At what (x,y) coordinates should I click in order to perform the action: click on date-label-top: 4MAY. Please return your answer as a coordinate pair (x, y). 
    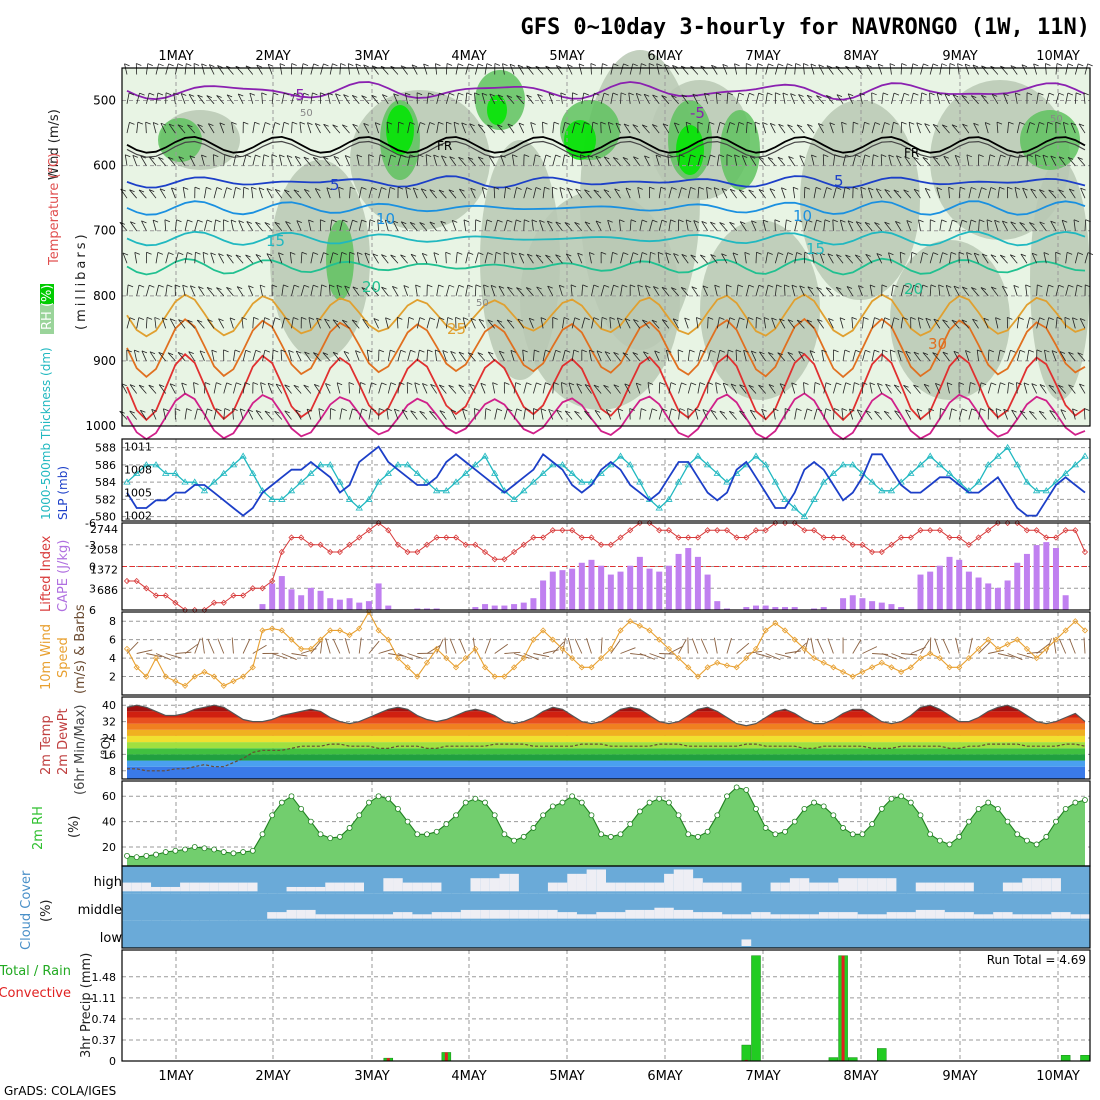
    Looking at the image, I should click on (468, 56).